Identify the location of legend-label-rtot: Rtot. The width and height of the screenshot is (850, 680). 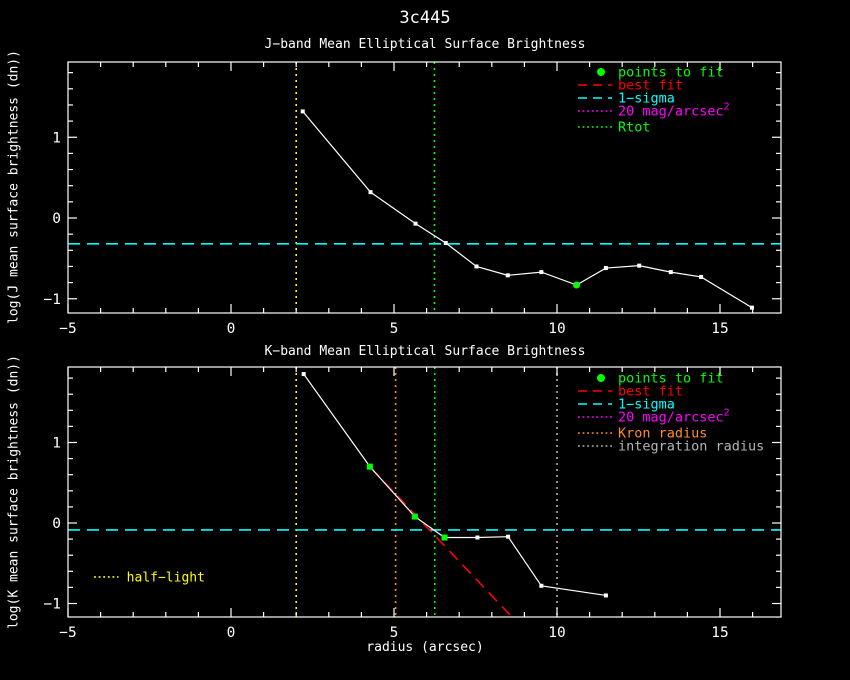
(634, 128).